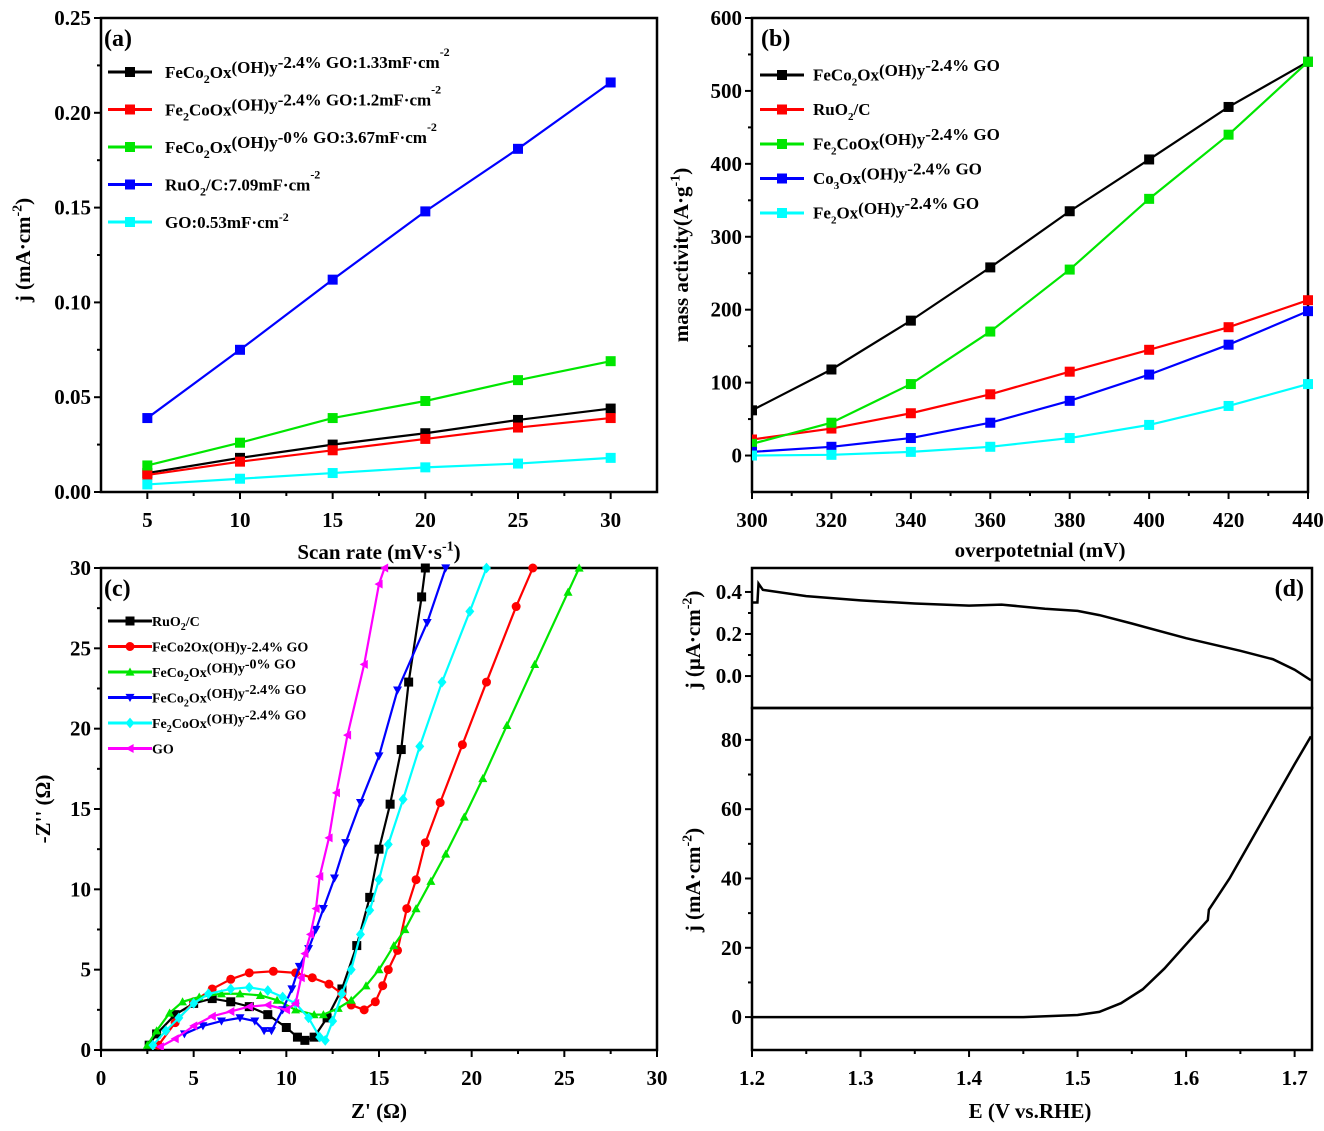 Image resolution: width=1324 pixels, height=1131 pixels. What do you see at coordinates (681, 255) in the screenshot?
I see `y-axis-label: mass activity(A·g-1)` at bounding box center [681, 255].